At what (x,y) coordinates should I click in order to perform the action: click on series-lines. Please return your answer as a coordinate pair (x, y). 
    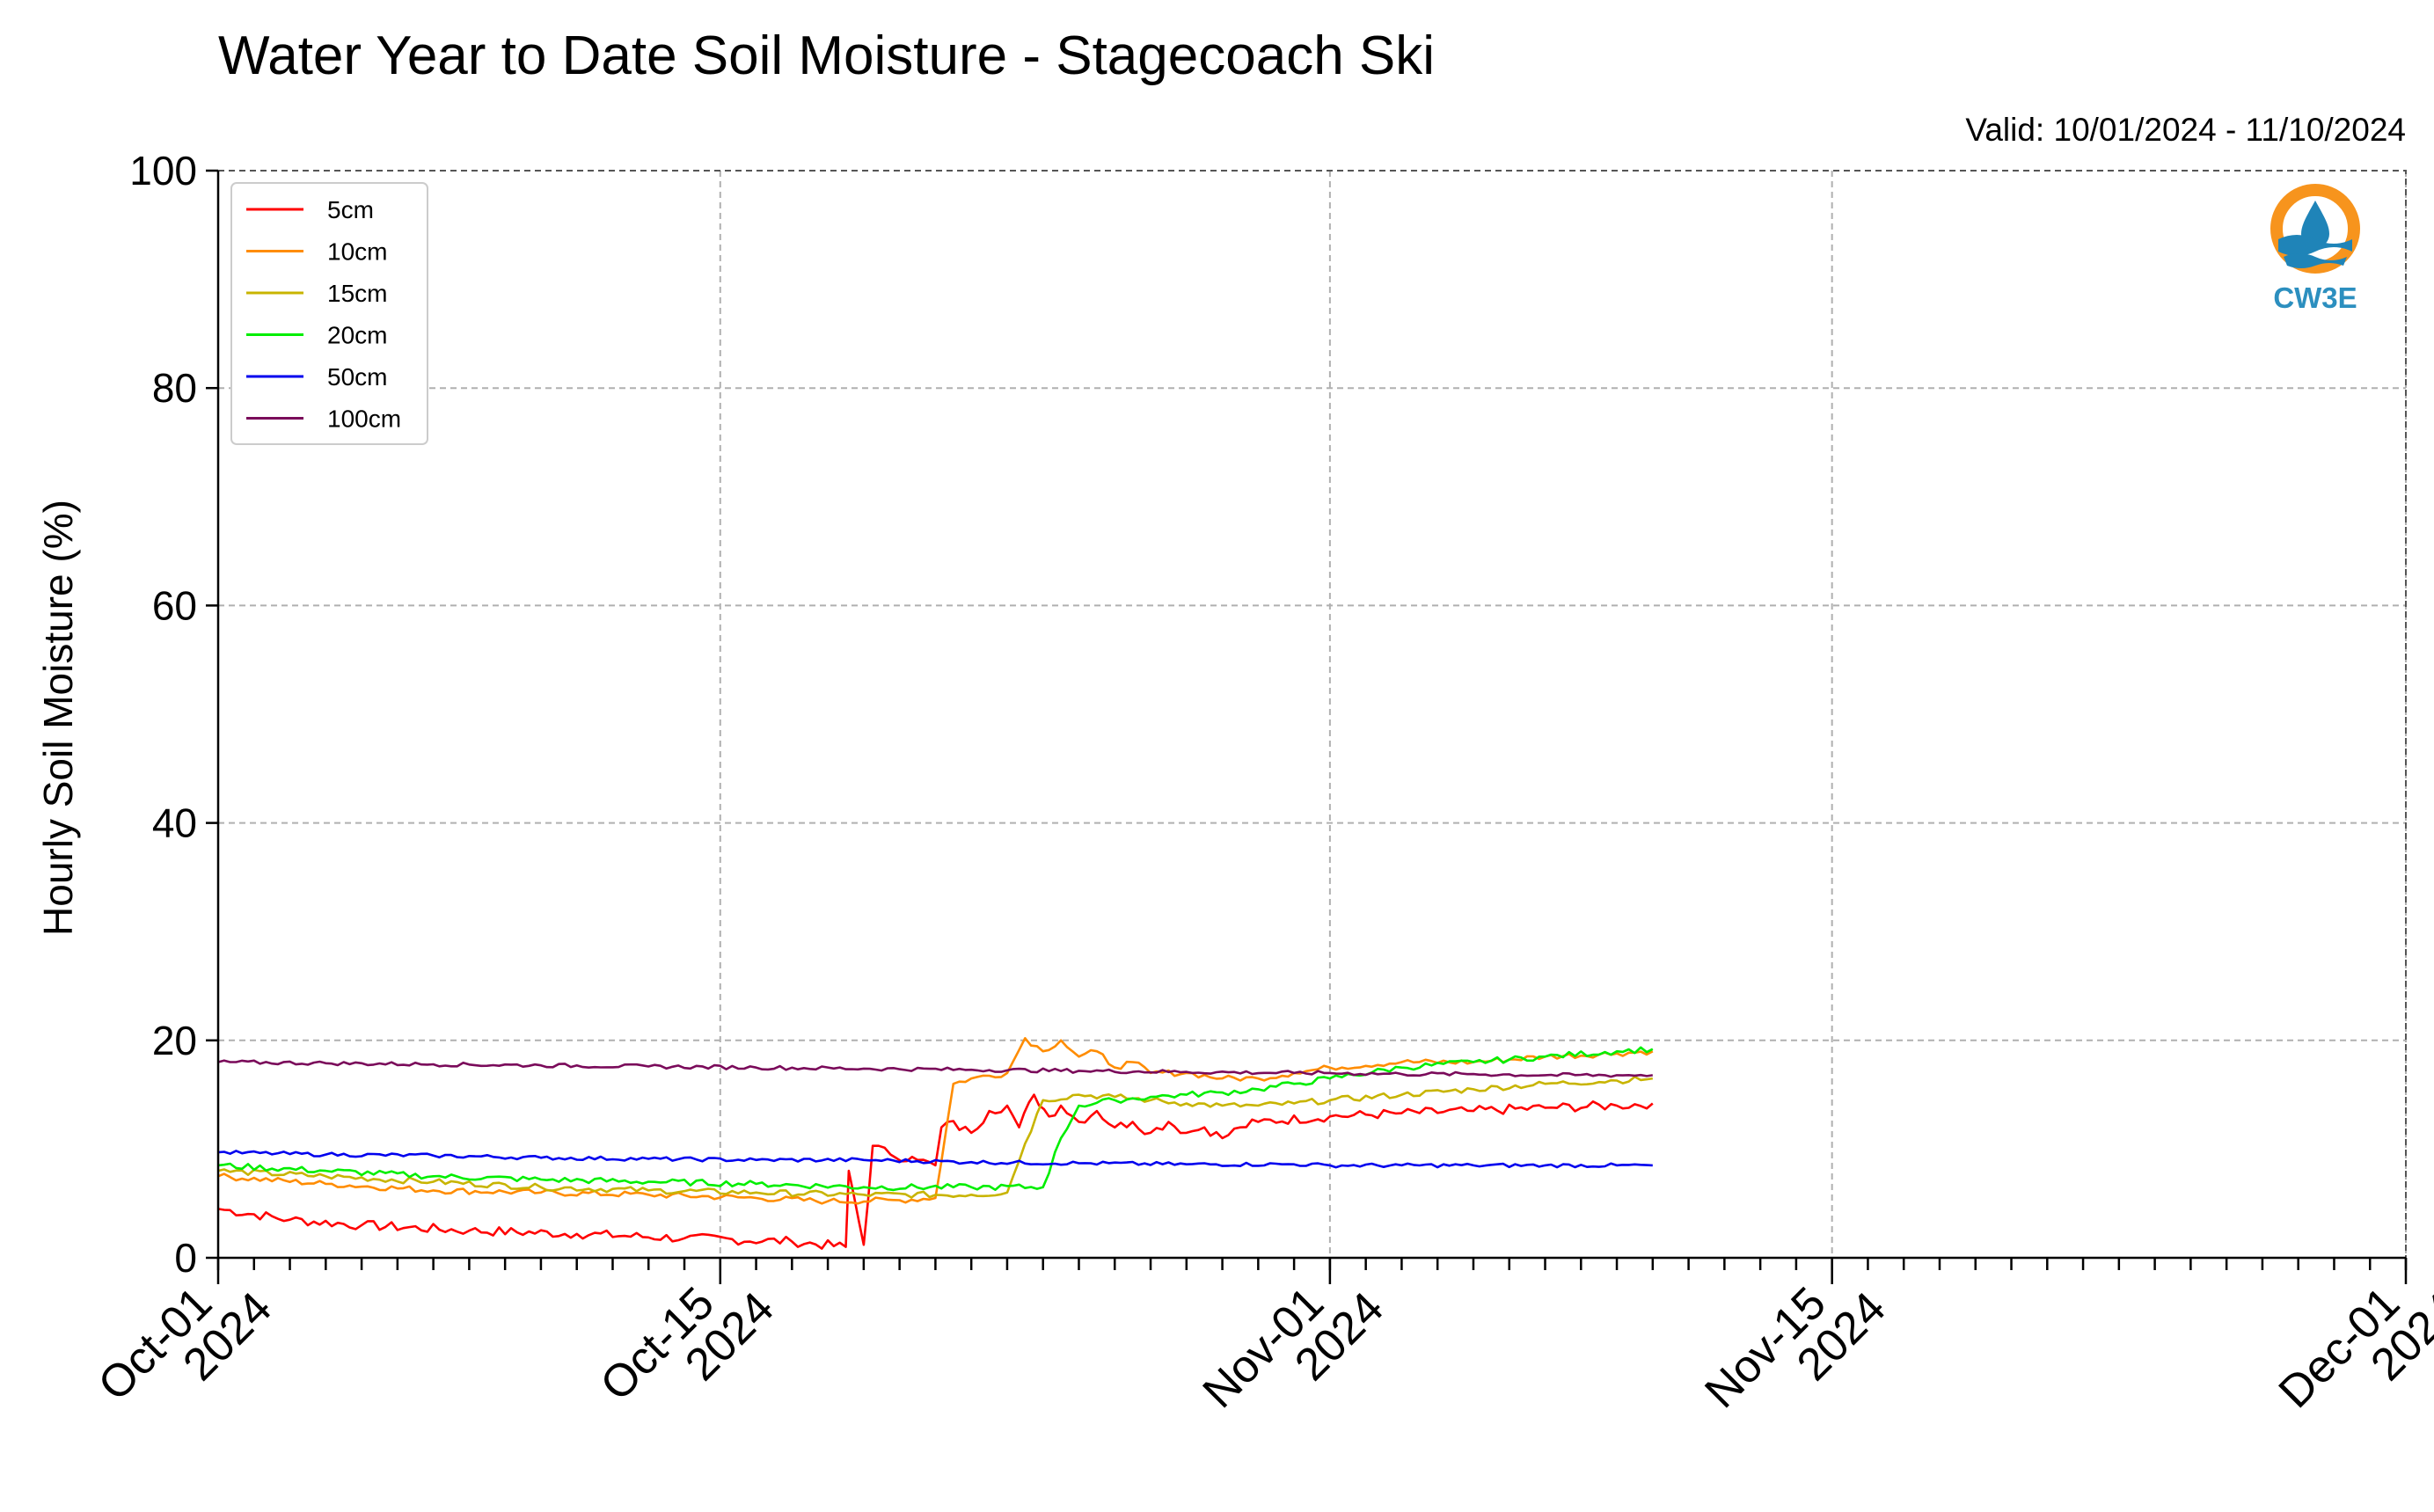
    Looking at the image, I should click on (936, 1143).